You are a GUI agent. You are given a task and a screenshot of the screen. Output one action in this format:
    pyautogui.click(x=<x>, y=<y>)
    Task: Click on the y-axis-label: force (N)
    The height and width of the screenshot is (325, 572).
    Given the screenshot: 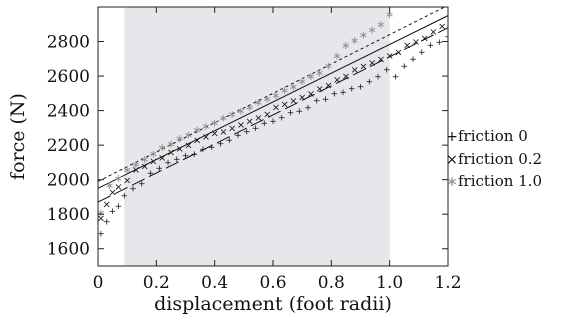 What is the action you would take?
    pyautogui.click(x=18, y=136)
    